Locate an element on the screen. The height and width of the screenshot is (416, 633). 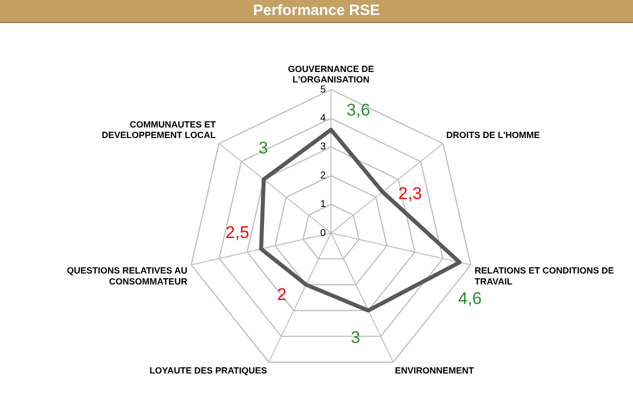
data-label: 3,6 is located at coordinates (358, 110).